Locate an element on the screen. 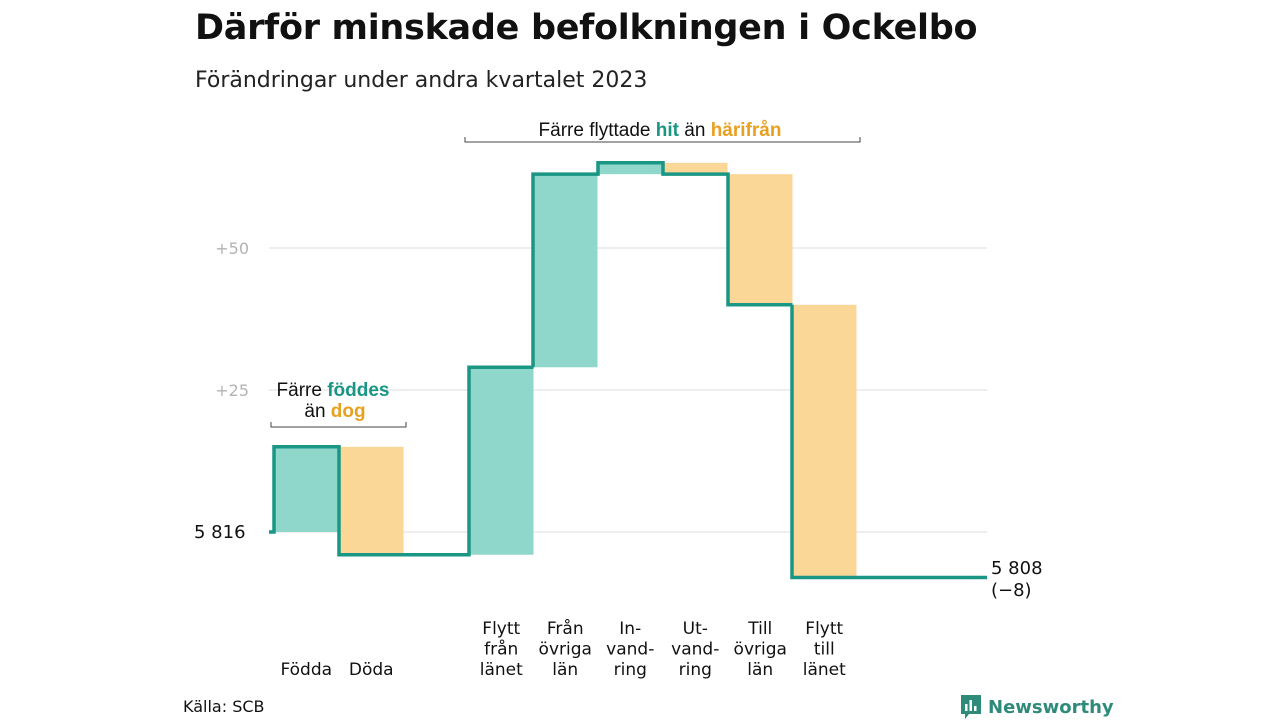  births-deaths-annotation: Färre föddes än dog is located at coordinates (338, 404).